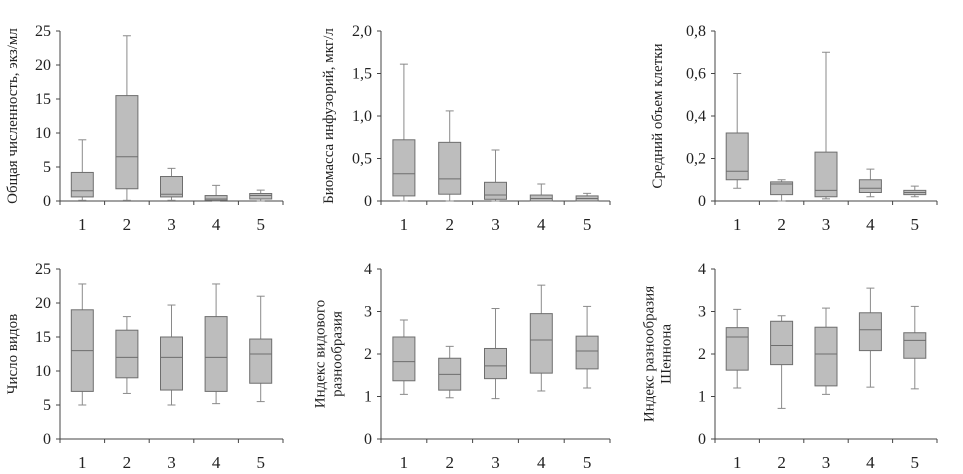 Image resolution: width=963 pixels, height=474 pixels. What do you see at coordinates (13, 354) in the screenshot?
I see `y-axis-label: Число видов` at bounding box center [13, 354].